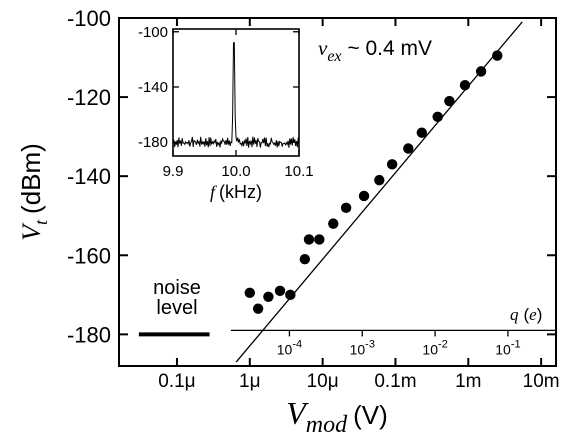 The height and width of the screenshot is (437, 575). What do you see at coordinates (250, 381) in the screenshot?
I see `x-tick-label: 1μ` at bounding box center [250, 381].